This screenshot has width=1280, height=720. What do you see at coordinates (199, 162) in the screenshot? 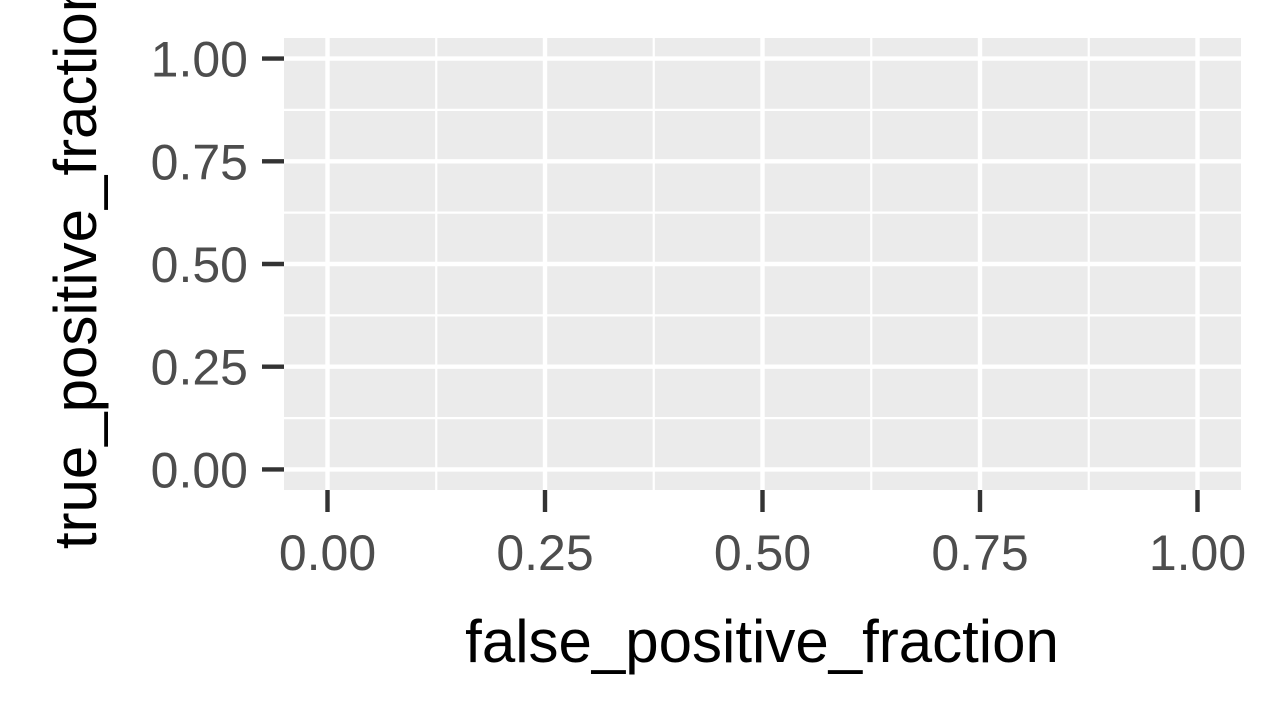
I see `y-tick-label: 0.75` at bounding box center [199, 162].